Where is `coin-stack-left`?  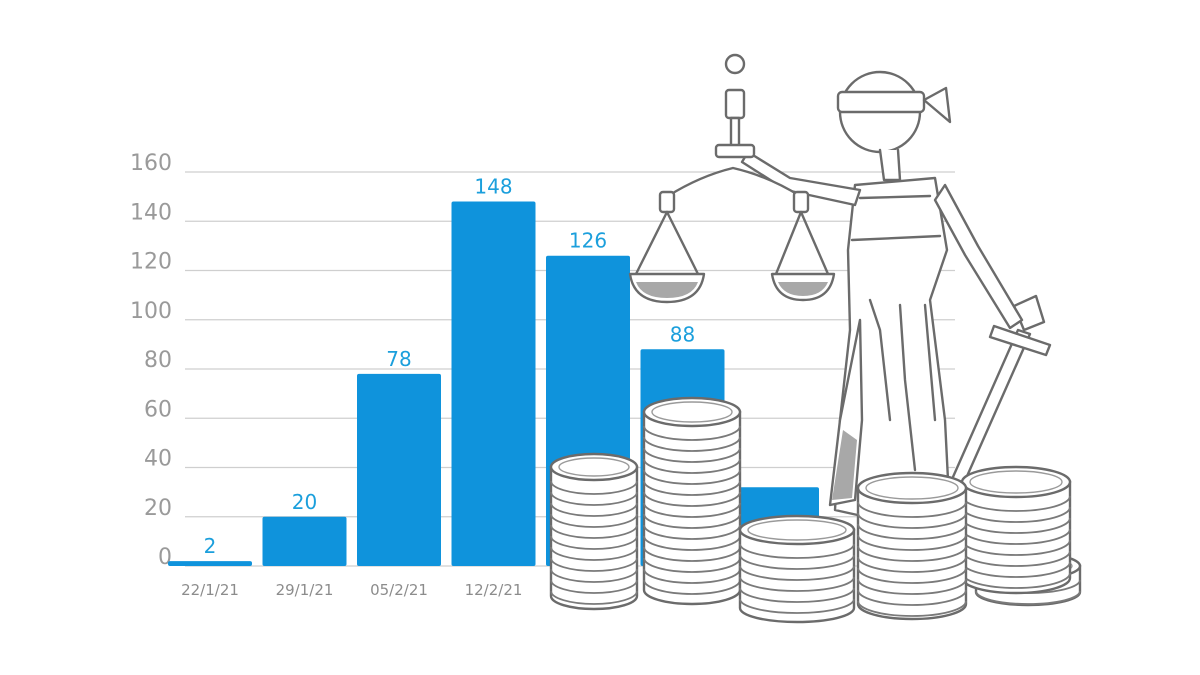 coin-stack-left is located at coordinates (594, 531).